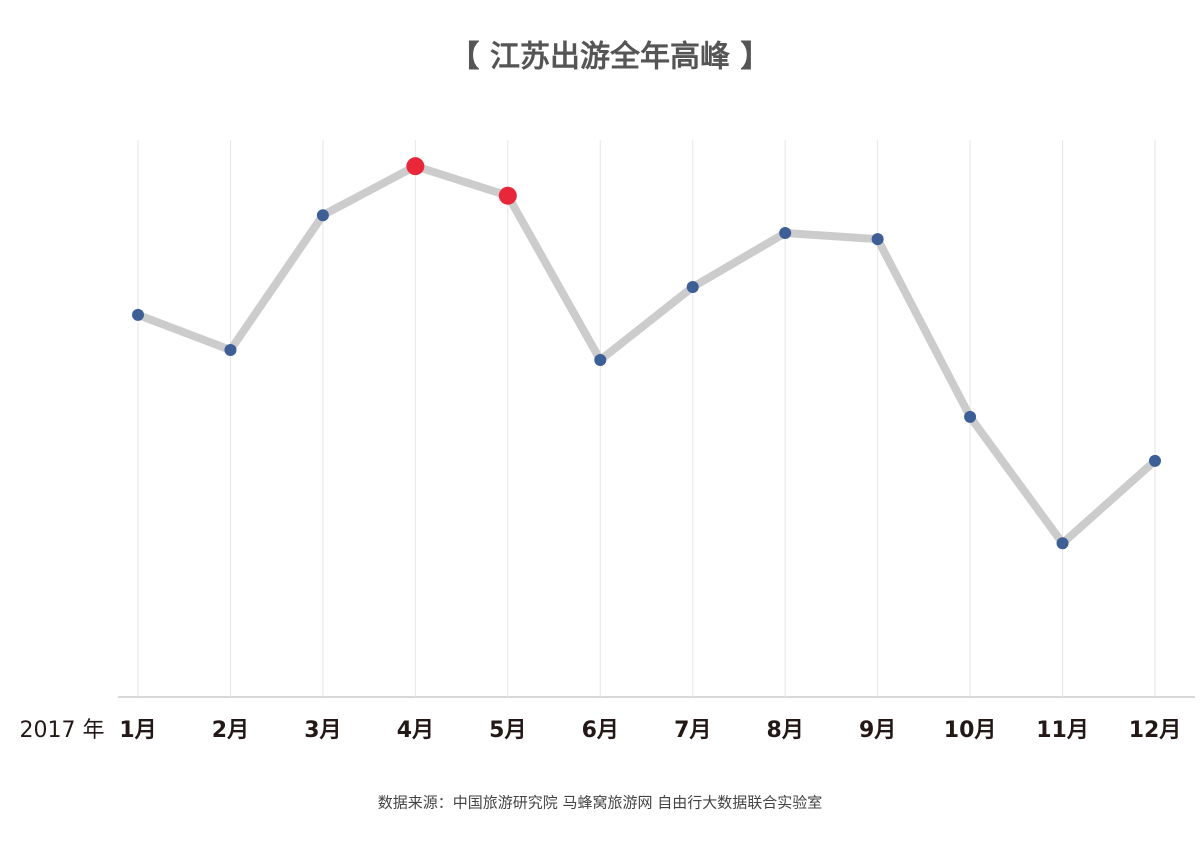  I want to click on x-tick-label: 5月, so click(507, 730).